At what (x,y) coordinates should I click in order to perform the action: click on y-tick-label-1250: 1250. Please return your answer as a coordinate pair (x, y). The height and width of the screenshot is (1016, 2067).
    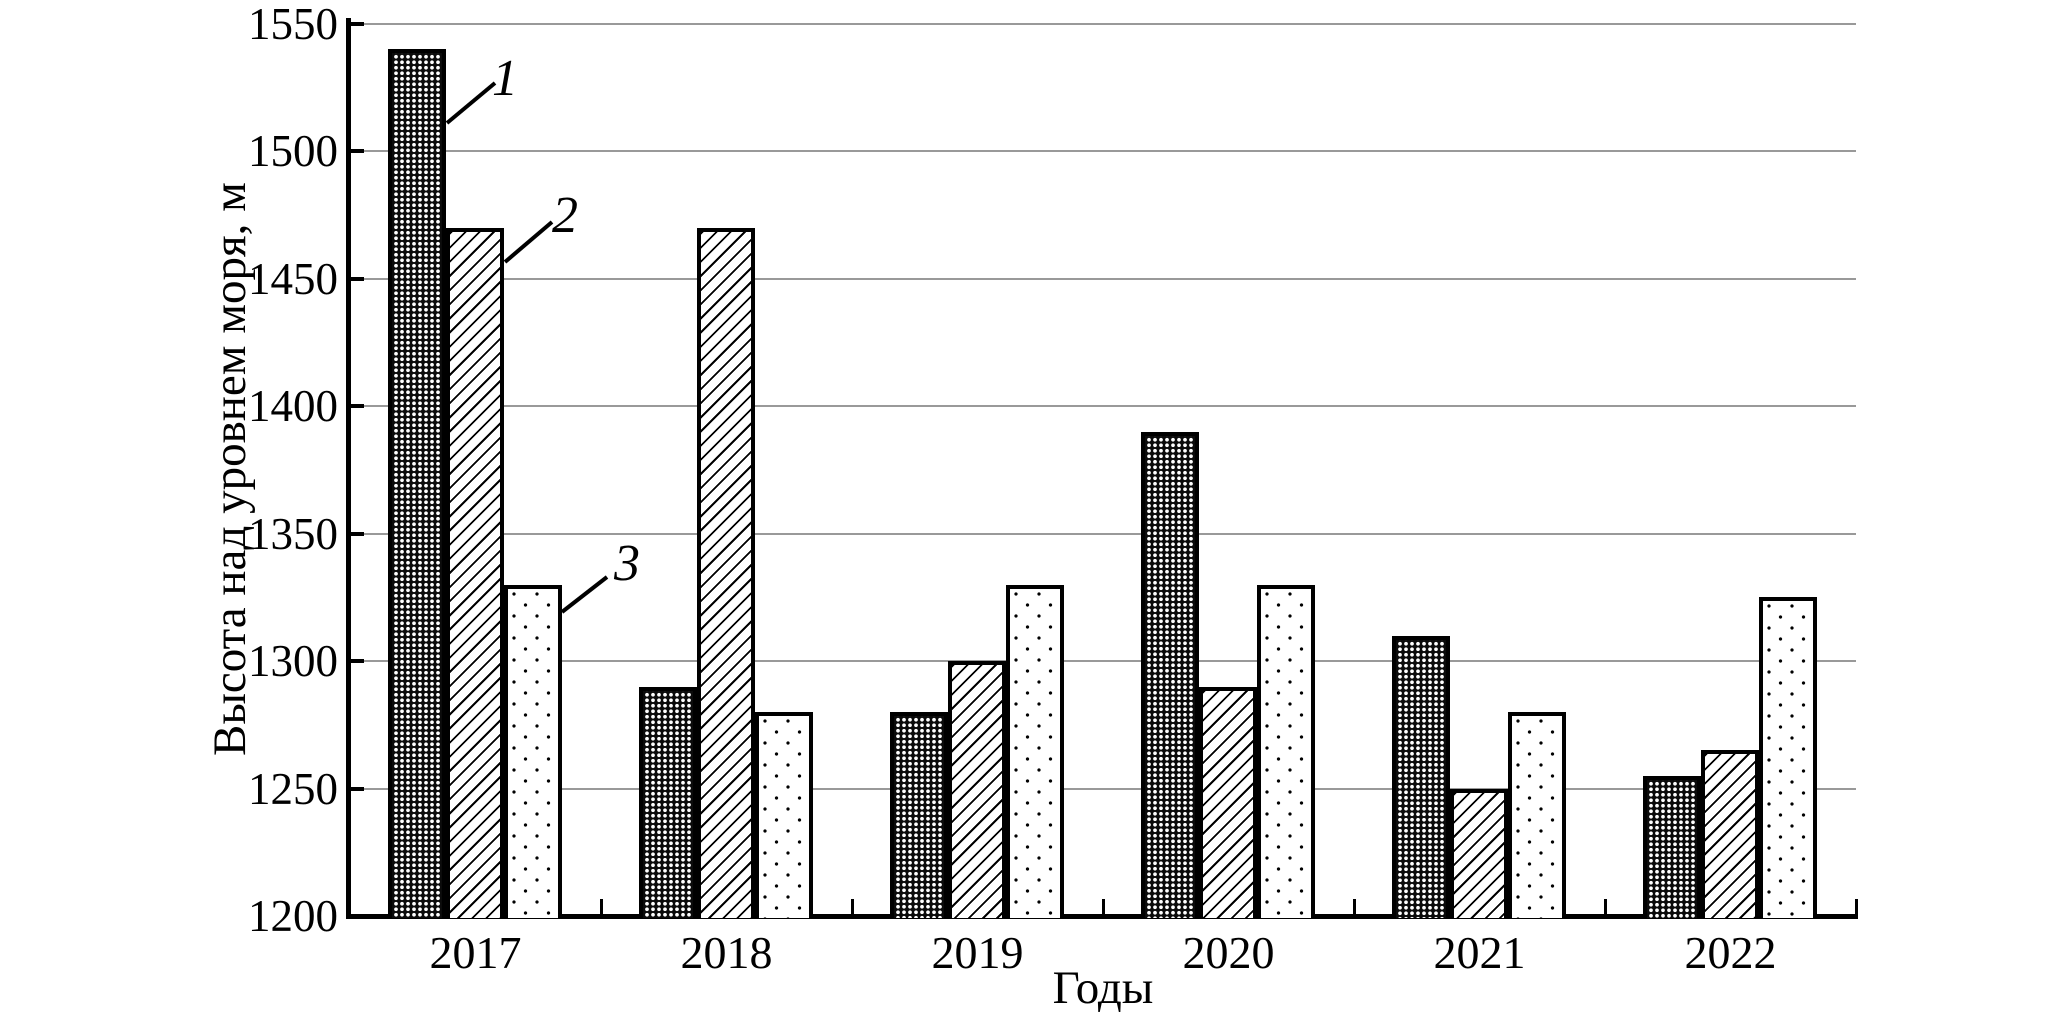
    Looking at the image, I should click on (293, 788).